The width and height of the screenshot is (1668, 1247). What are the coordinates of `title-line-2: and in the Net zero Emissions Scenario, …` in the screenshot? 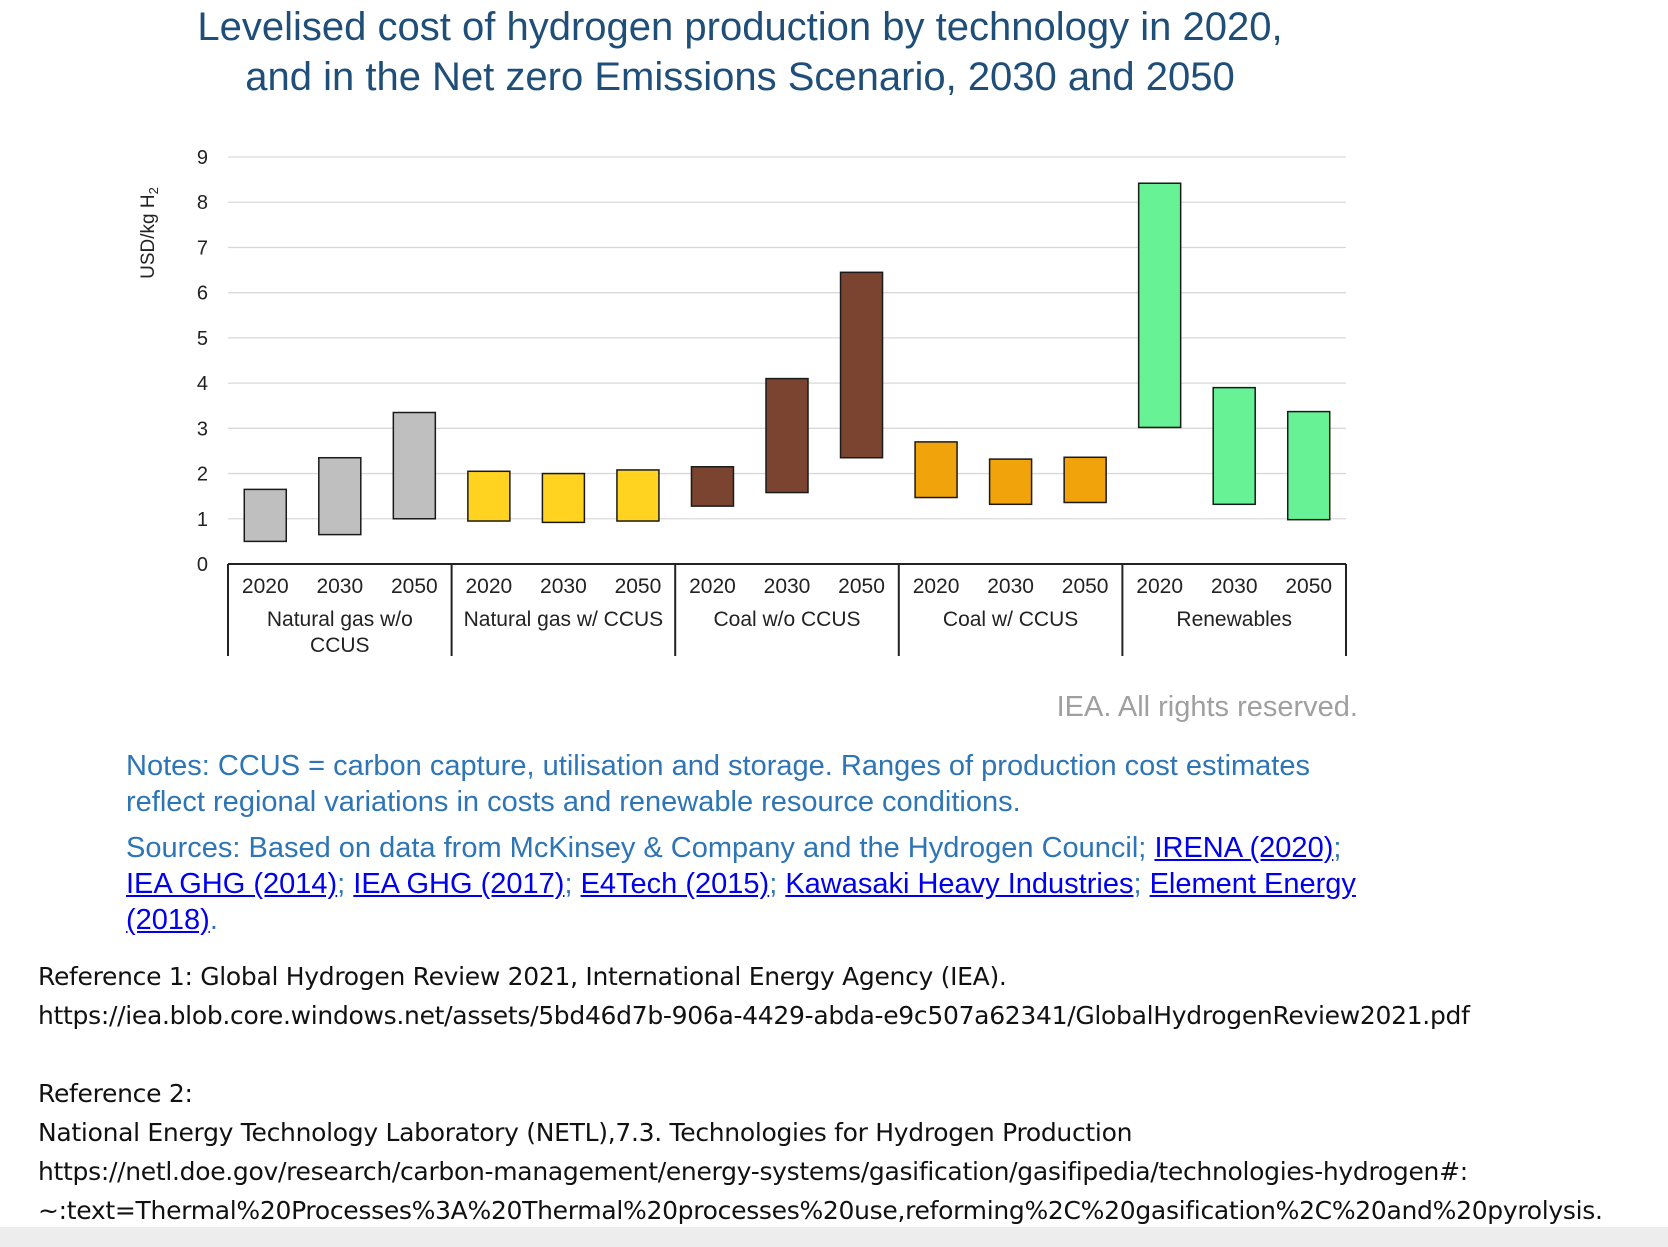 It's located at (740, 77).